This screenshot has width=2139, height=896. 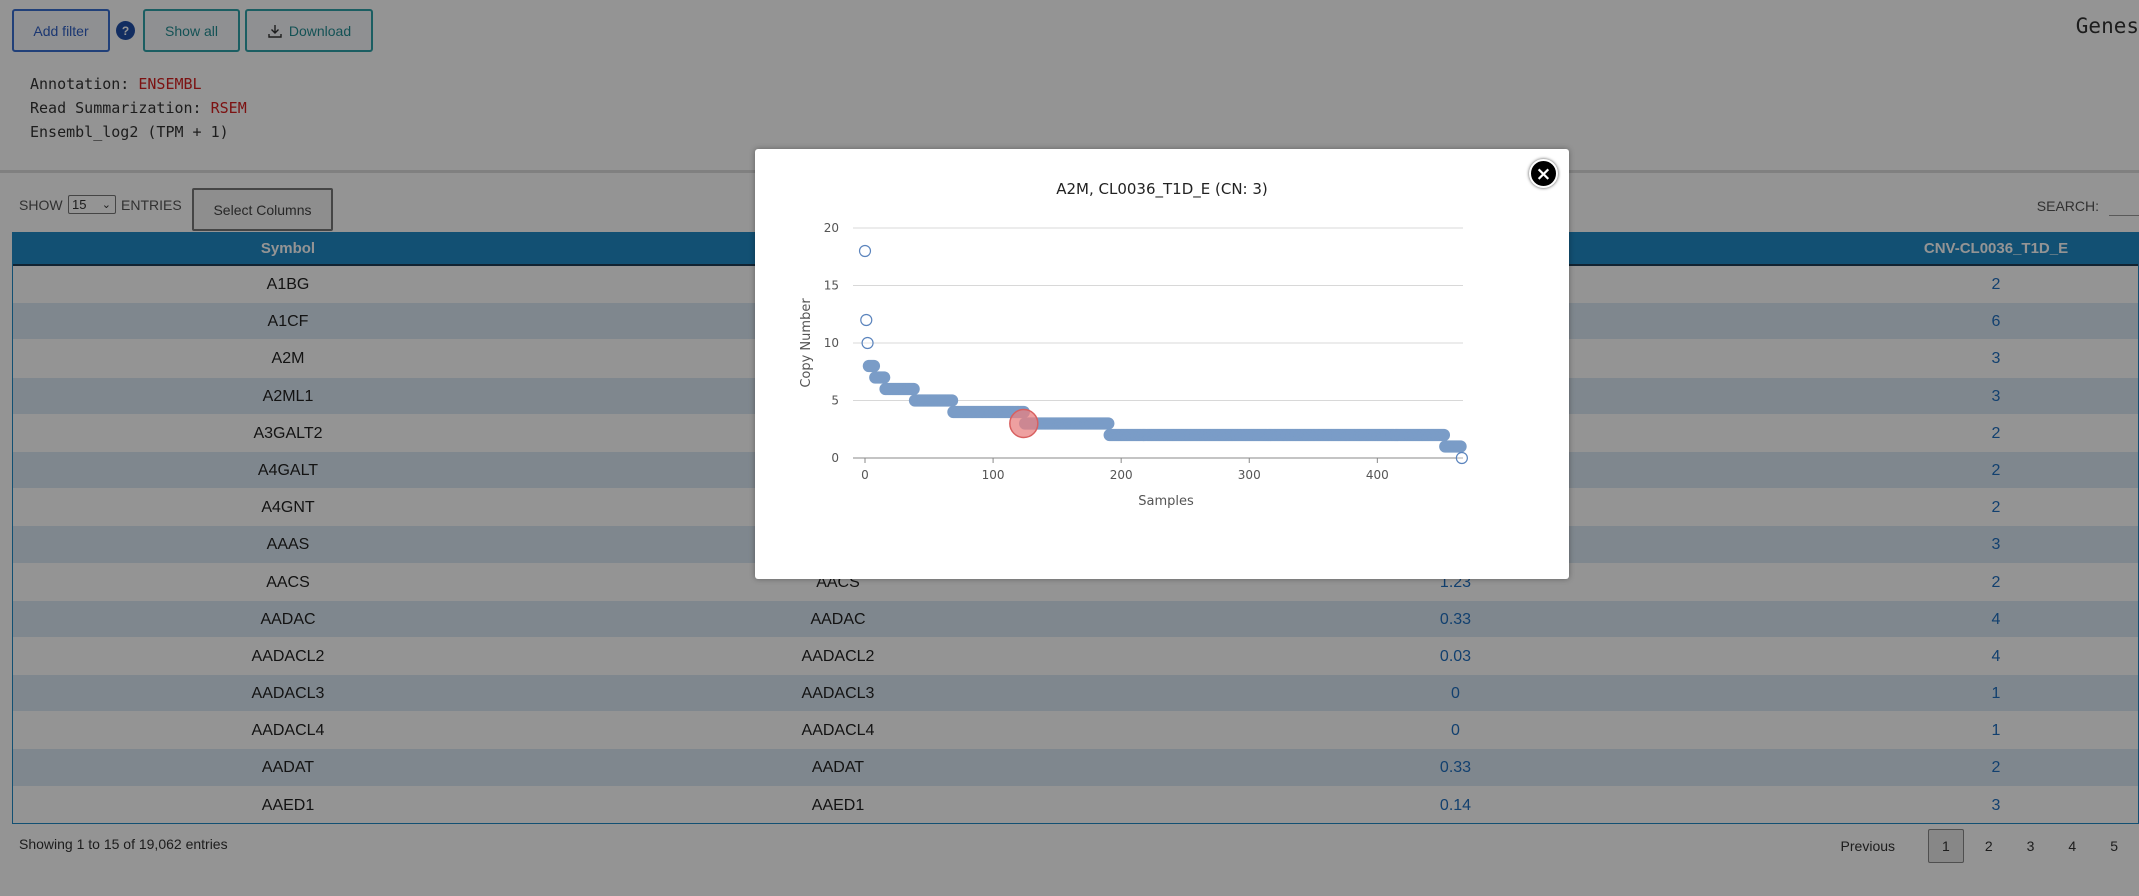 What do you see at coordinates (838, 768) in the screenshot?
I see `gene-cell: AADAT` at bounding box center [838, 768].